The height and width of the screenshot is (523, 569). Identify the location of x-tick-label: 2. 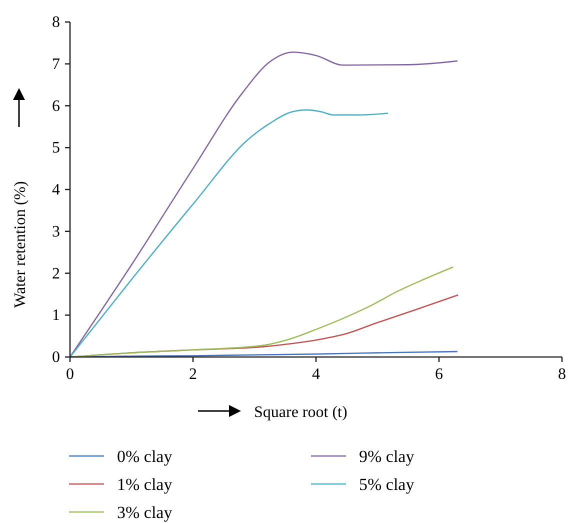
(193, 374).